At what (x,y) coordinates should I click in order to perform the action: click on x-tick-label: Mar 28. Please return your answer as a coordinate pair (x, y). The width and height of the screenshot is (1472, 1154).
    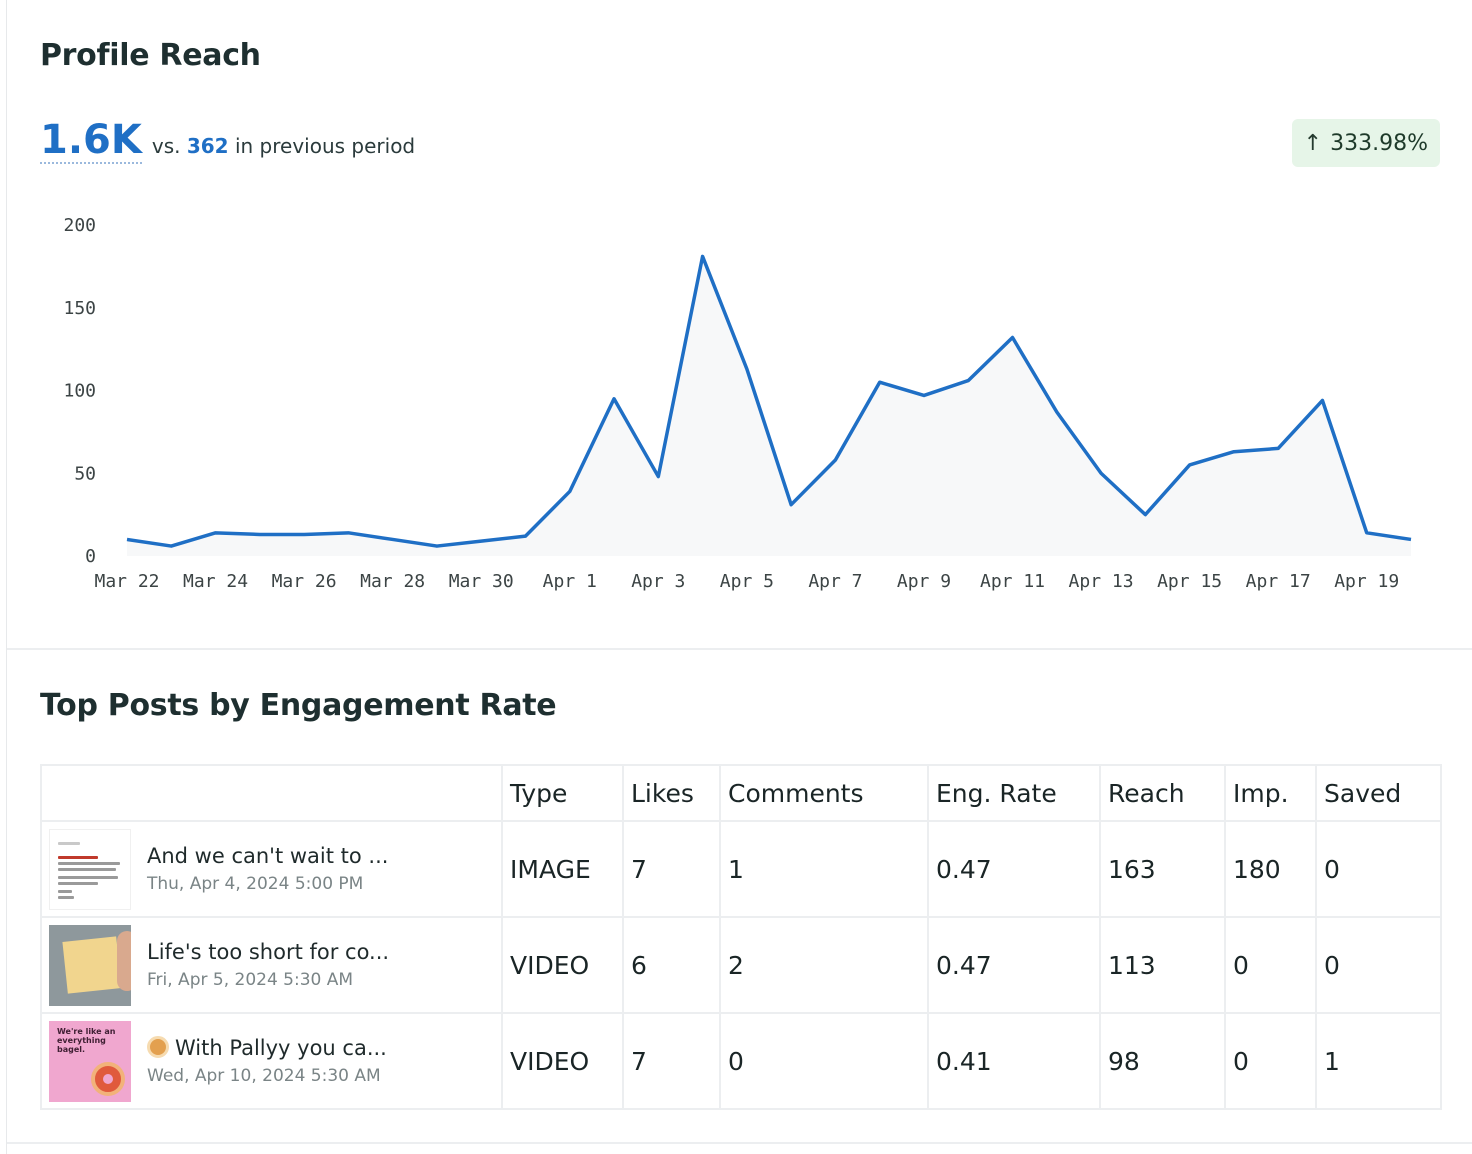
    Looking at the image, I should click on (392, 581).